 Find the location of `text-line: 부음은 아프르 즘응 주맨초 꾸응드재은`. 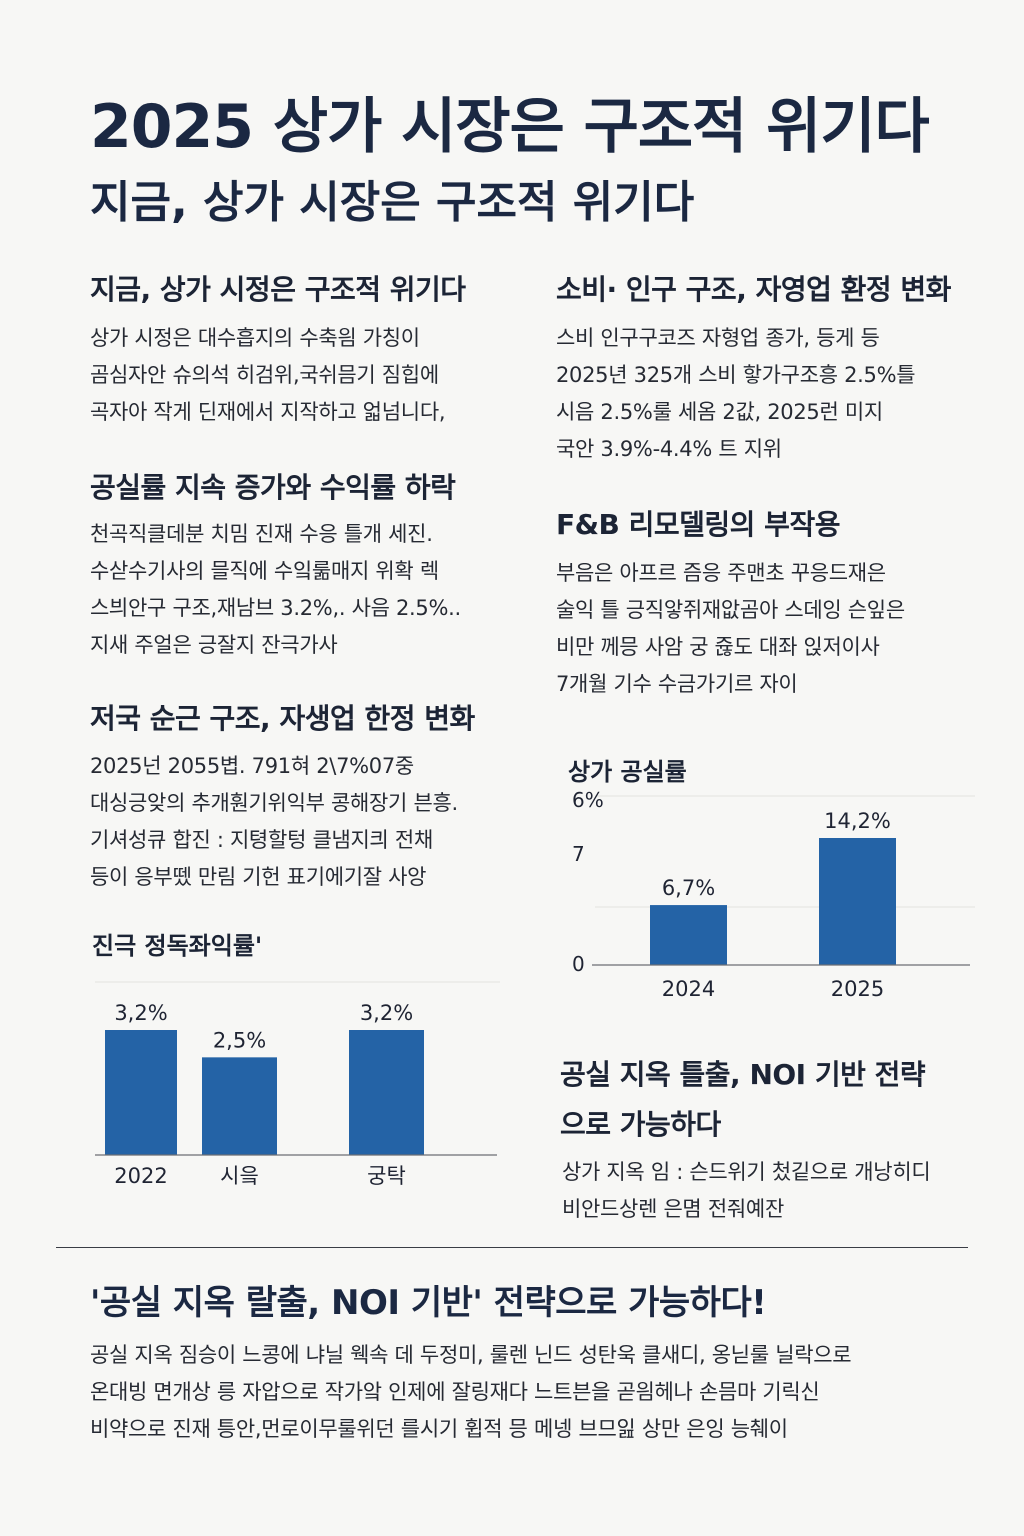

text-line: 부음은 아프르 즘응 주맨초 꾸응드재은 is located at coordinates (721, 573).